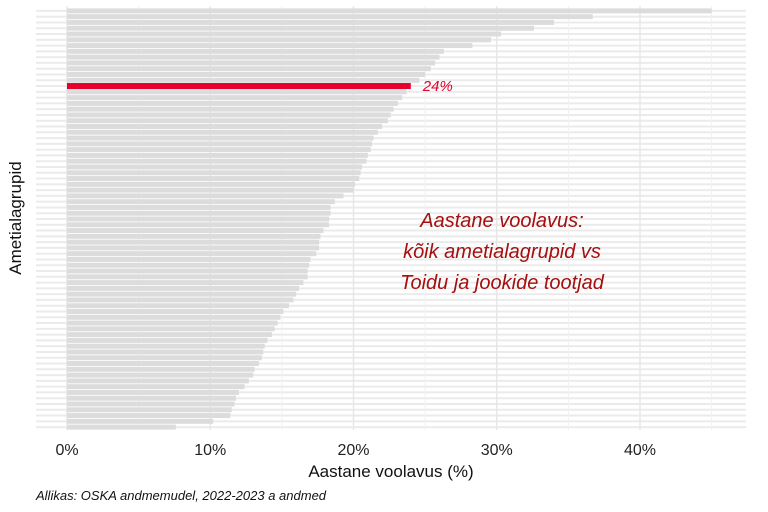 Image resolution: width=768 pixels, height=512 pixels. Describe the element at coordinates (15, 217) in the screenshot. I see `y-axis-title: Ametialagrupid` at that location.